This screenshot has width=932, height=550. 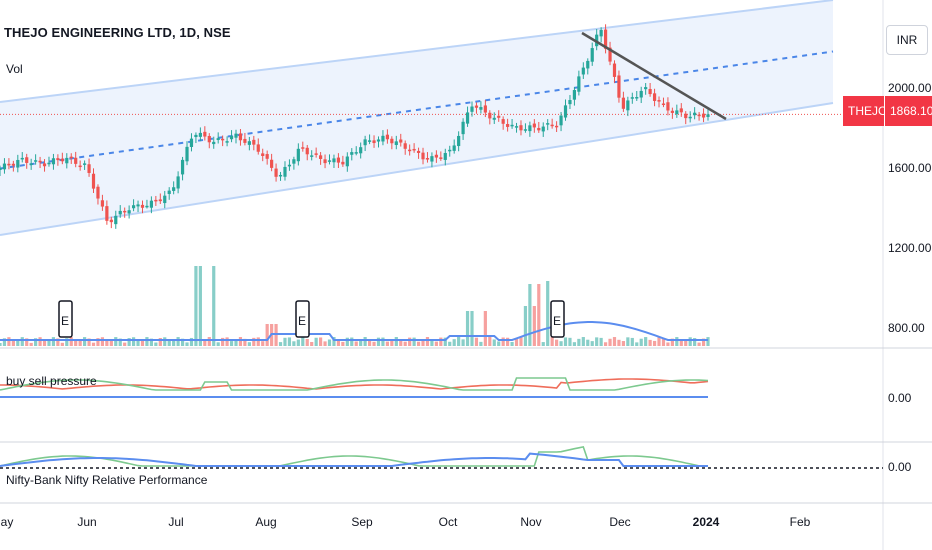 I want to click on volume-bars, so click(x=355, y=306).